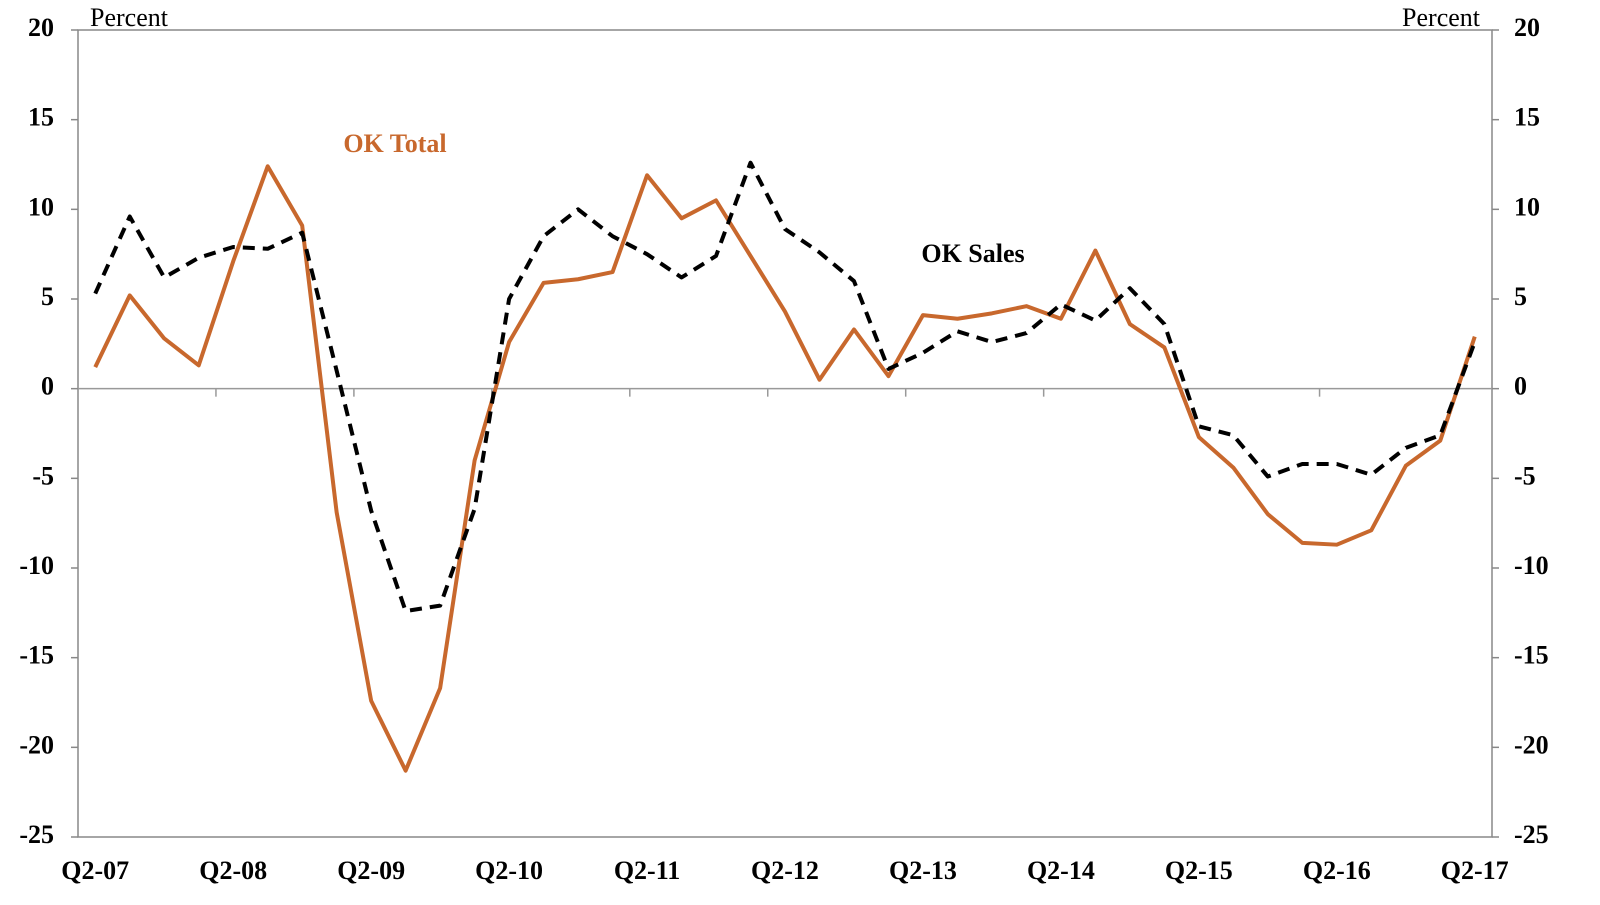  Describe the element at coordinates (394, 143) in the screenshot. I see `series-label: OK Total` at that location.